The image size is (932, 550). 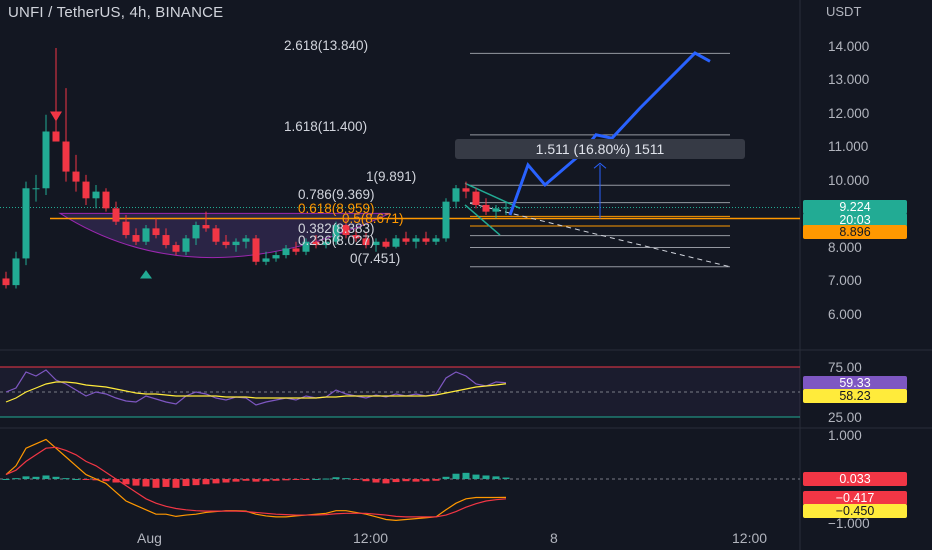 I want to click on time-label: Aug, so click(x=149, y=538).